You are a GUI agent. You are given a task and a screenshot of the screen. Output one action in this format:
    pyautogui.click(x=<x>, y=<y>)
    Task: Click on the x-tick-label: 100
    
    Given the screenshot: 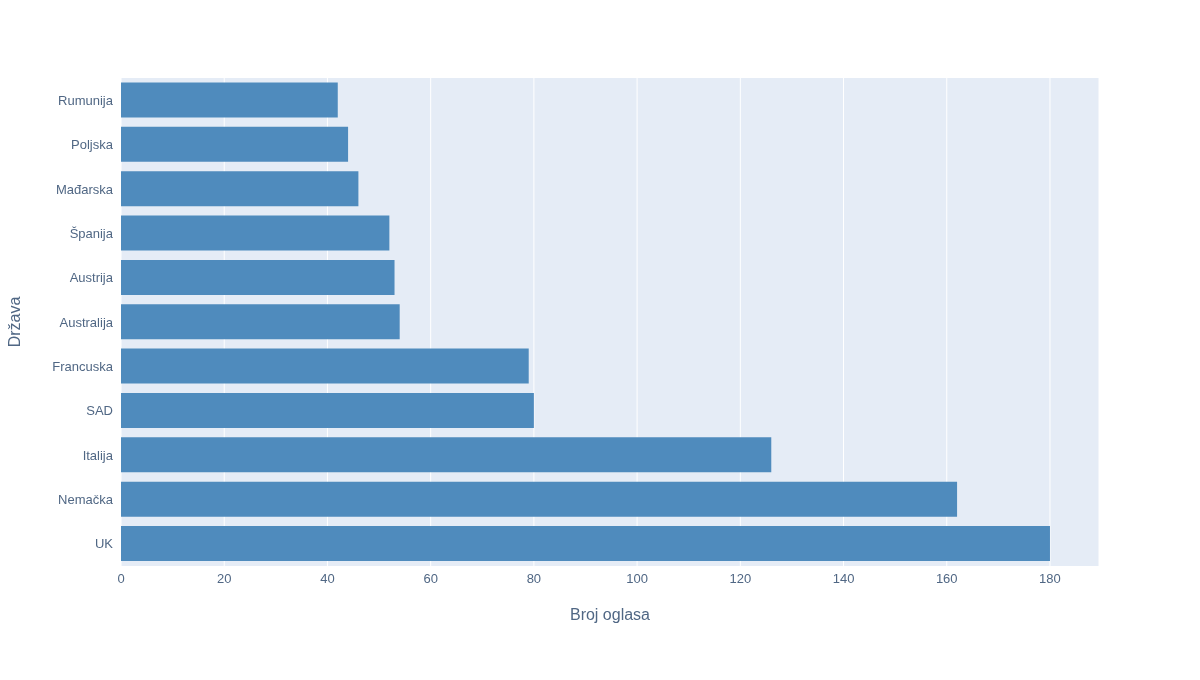 What is the action you would take?
    pyautogui.click(x=637, y=579)
    